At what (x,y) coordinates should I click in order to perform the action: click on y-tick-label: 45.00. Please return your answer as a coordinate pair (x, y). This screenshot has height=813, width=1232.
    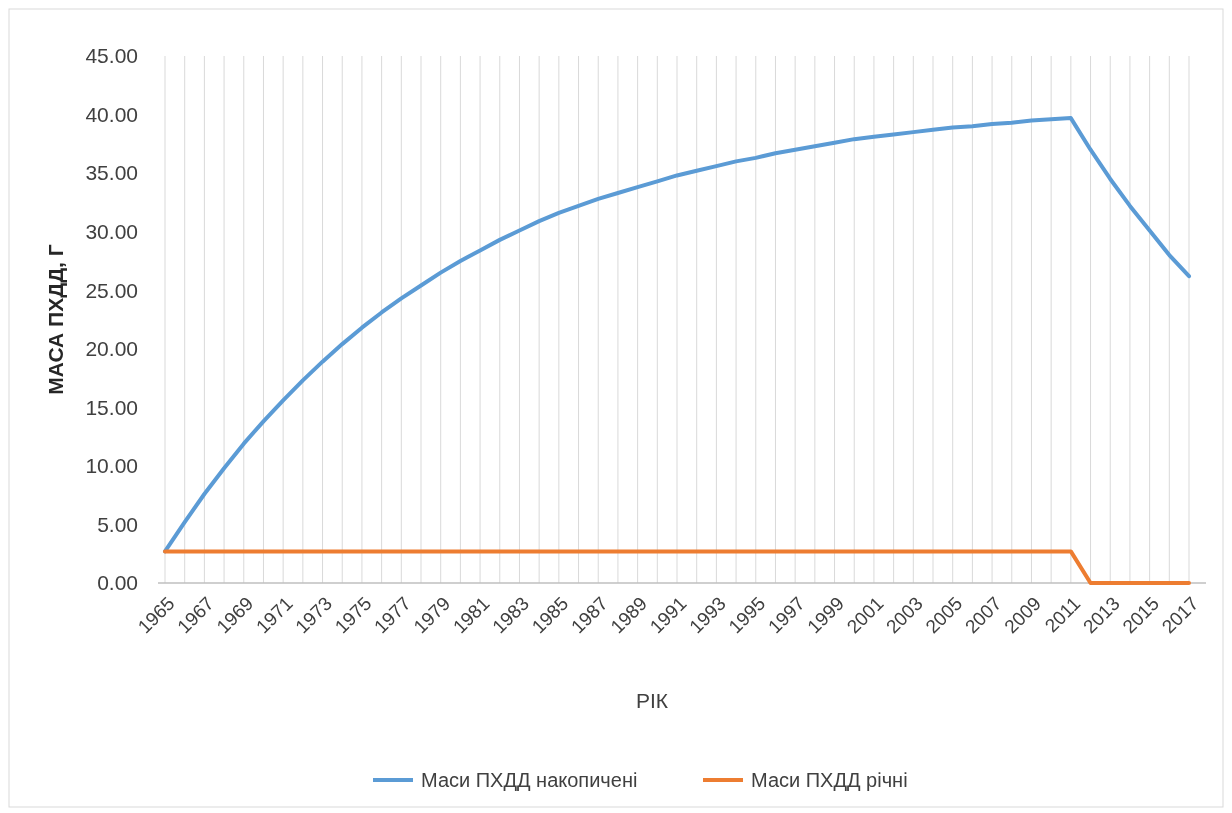
    Looking at the image, I should click on (111, 56).